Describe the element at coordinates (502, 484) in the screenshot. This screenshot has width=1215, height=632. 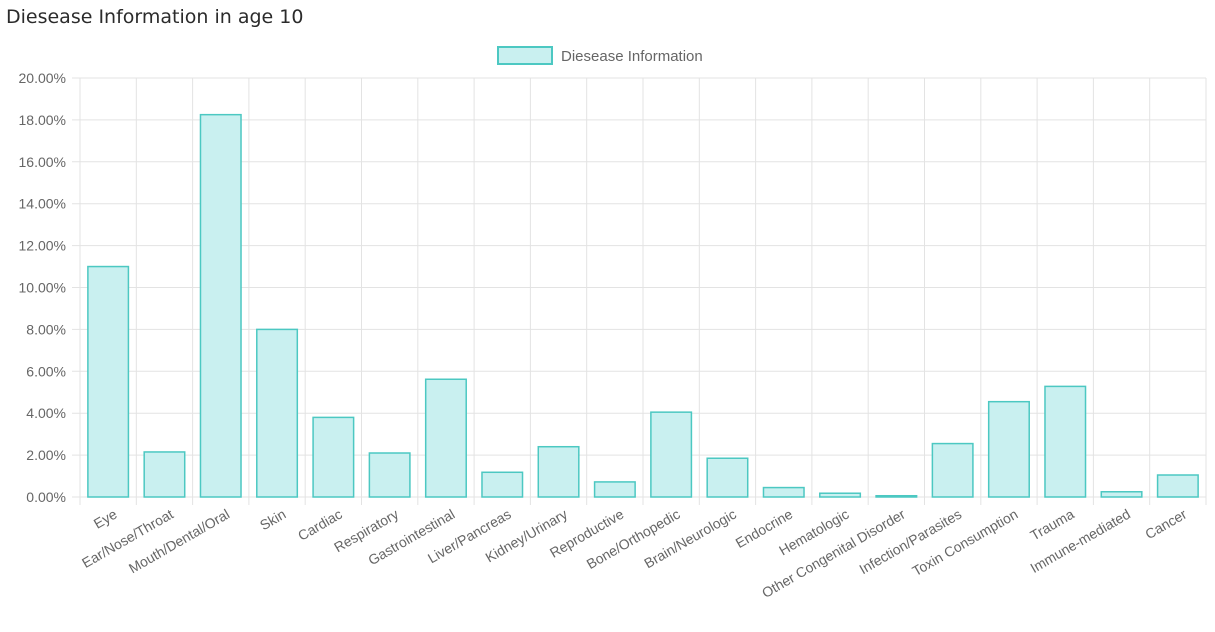
I see `bar-liver-pancreas` at that location.